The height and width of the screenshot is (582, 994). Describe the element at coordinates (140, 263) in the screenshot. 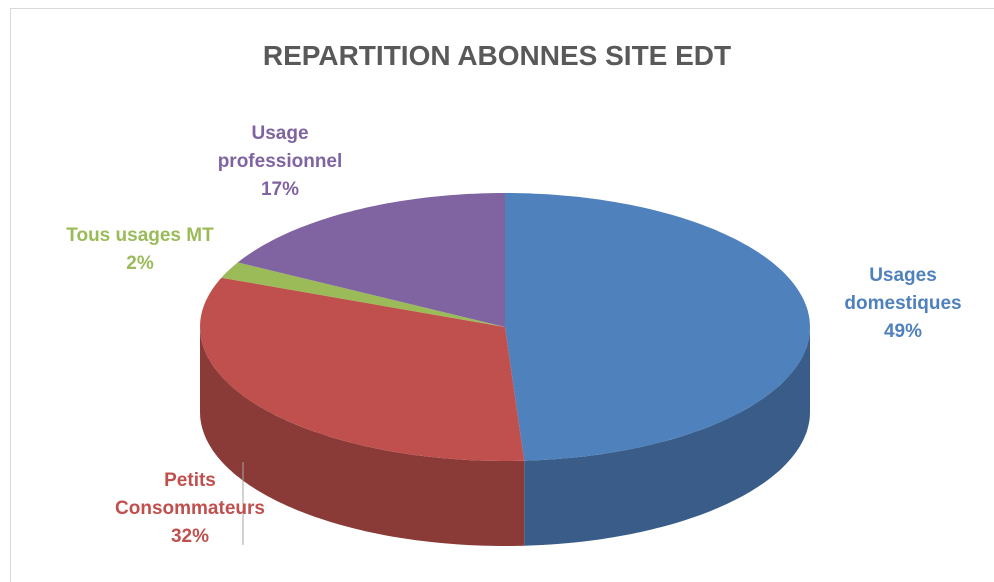

I see `value-label: 2%` at that location.